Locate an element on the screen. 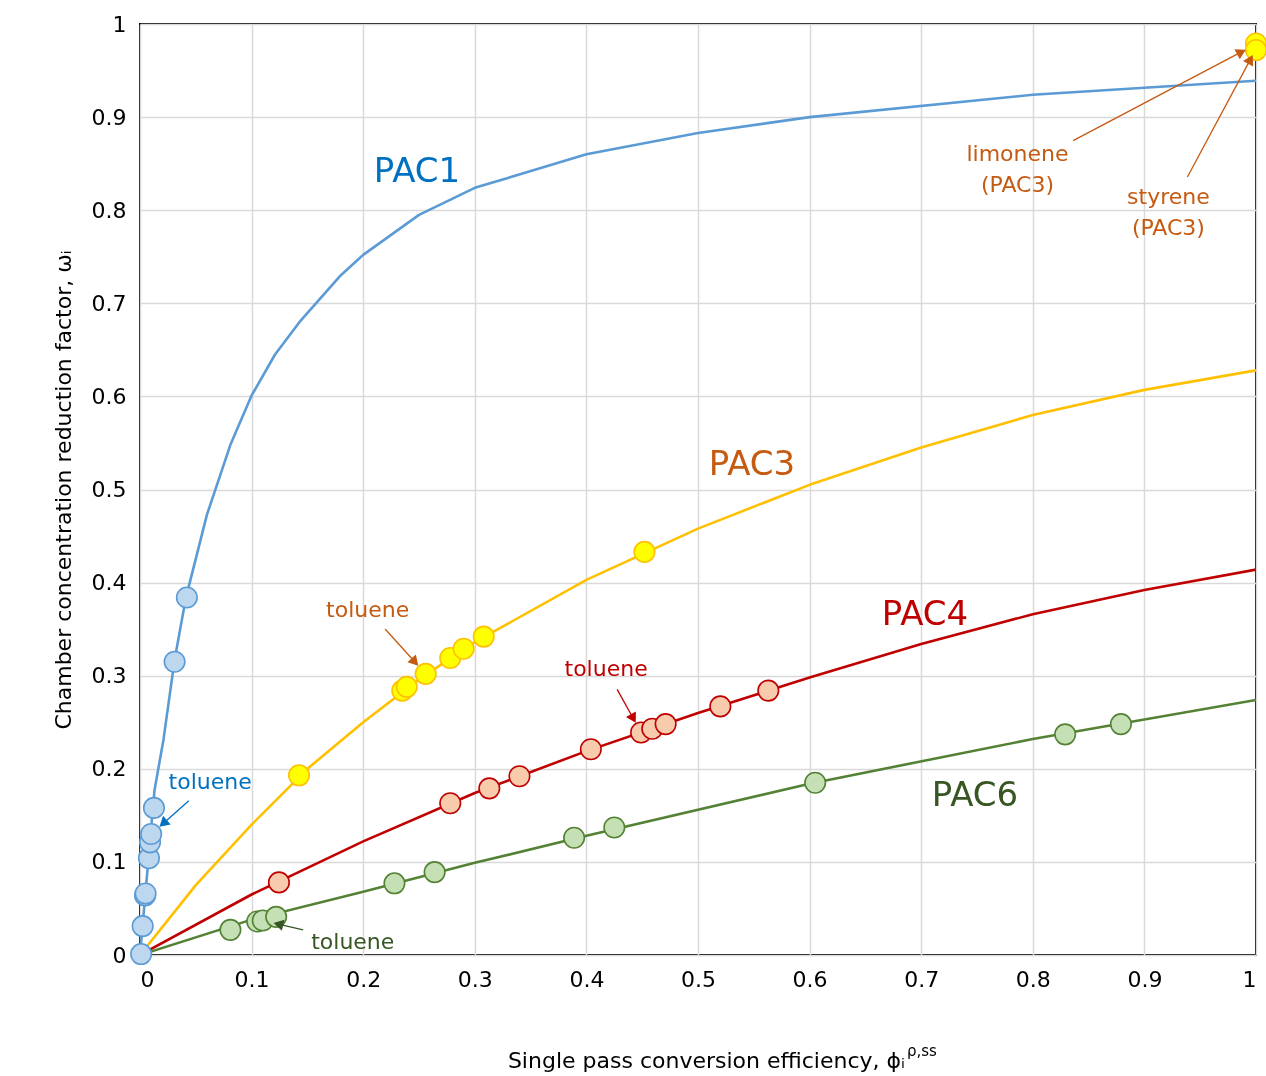  y-tick-label: 0.4 is located at coordinates (109, 583).